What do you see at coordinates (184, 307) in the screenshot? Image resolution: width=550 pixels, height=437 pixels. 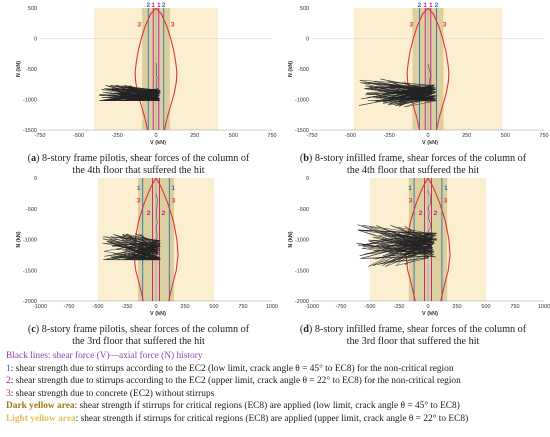 I see `panel-c-x-tick-label: 250` at bounding box center [184, 307].